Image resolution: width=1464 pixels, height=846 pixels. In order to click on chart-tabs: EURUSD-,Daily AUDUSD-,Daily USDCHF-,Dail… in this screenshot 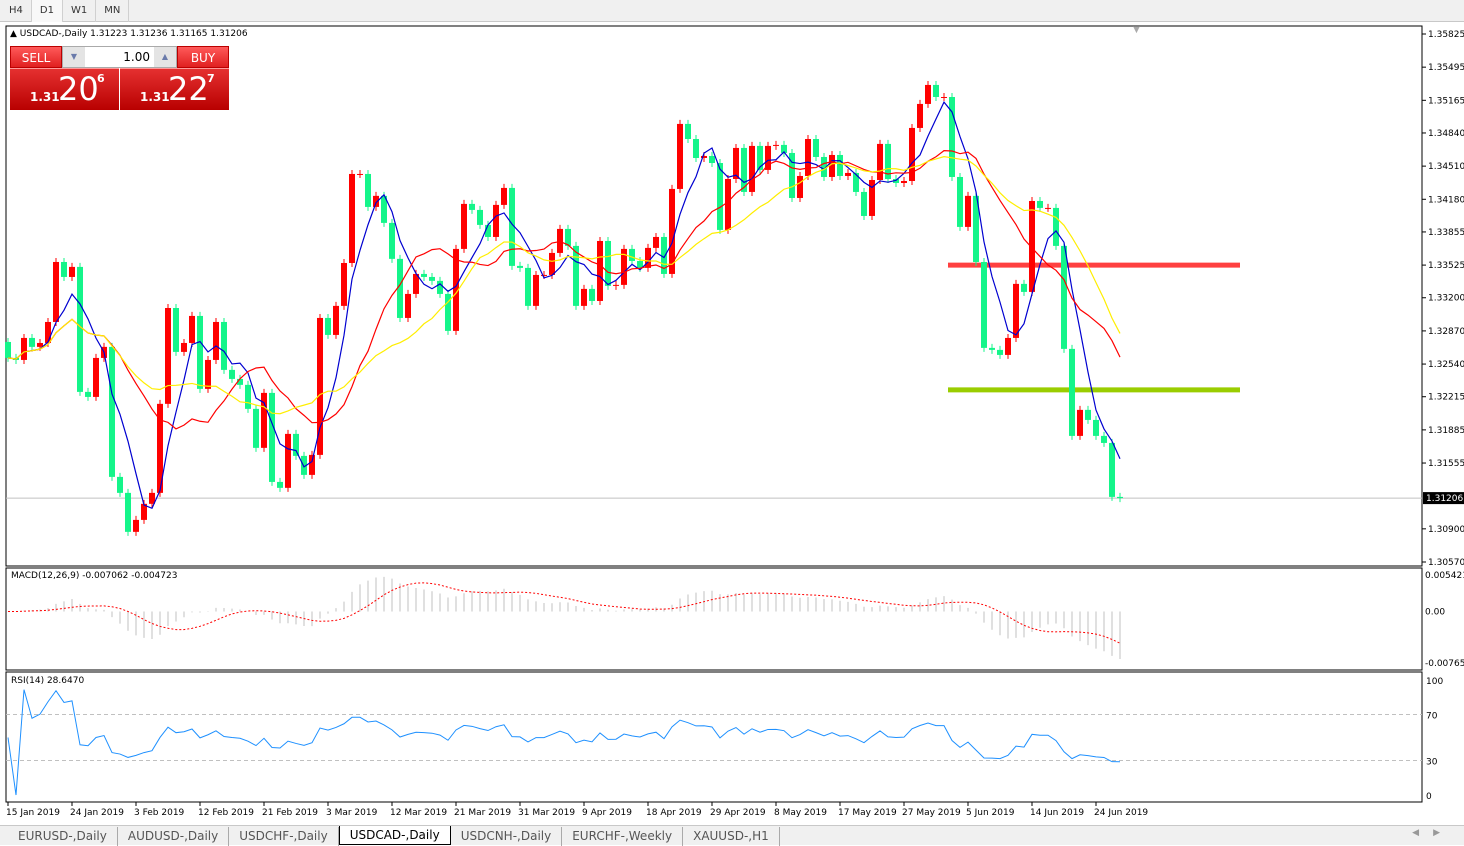, I will do `click(732, 835)`.